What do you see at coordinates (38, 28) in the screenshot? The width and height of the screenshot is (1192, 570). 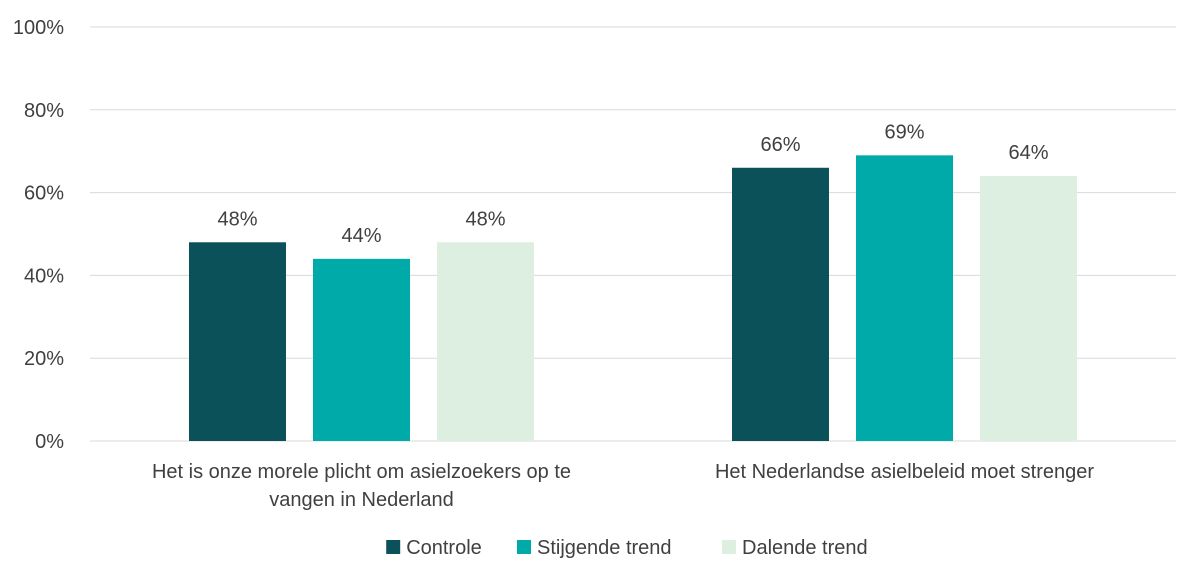 I see `y-tick-label: 100%` at bounding box center [38, 28].